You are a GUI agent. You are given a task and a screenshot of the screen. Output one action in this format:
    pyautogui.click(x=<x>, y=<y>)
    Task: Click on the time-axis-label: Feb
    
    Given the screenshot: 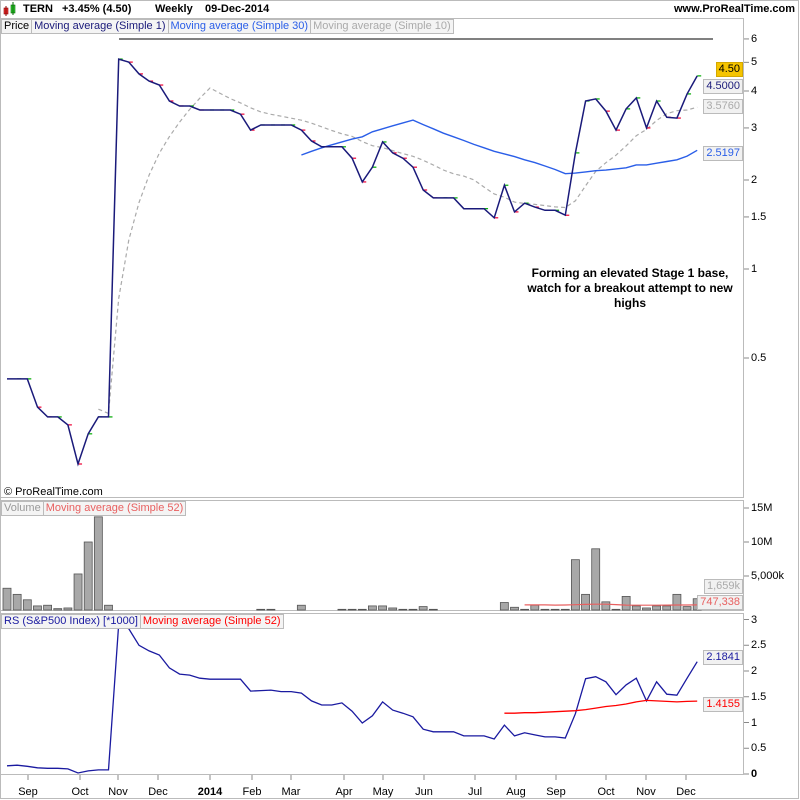 What is the action you would take?
    pyautogui.click(x=252, y=792)
    